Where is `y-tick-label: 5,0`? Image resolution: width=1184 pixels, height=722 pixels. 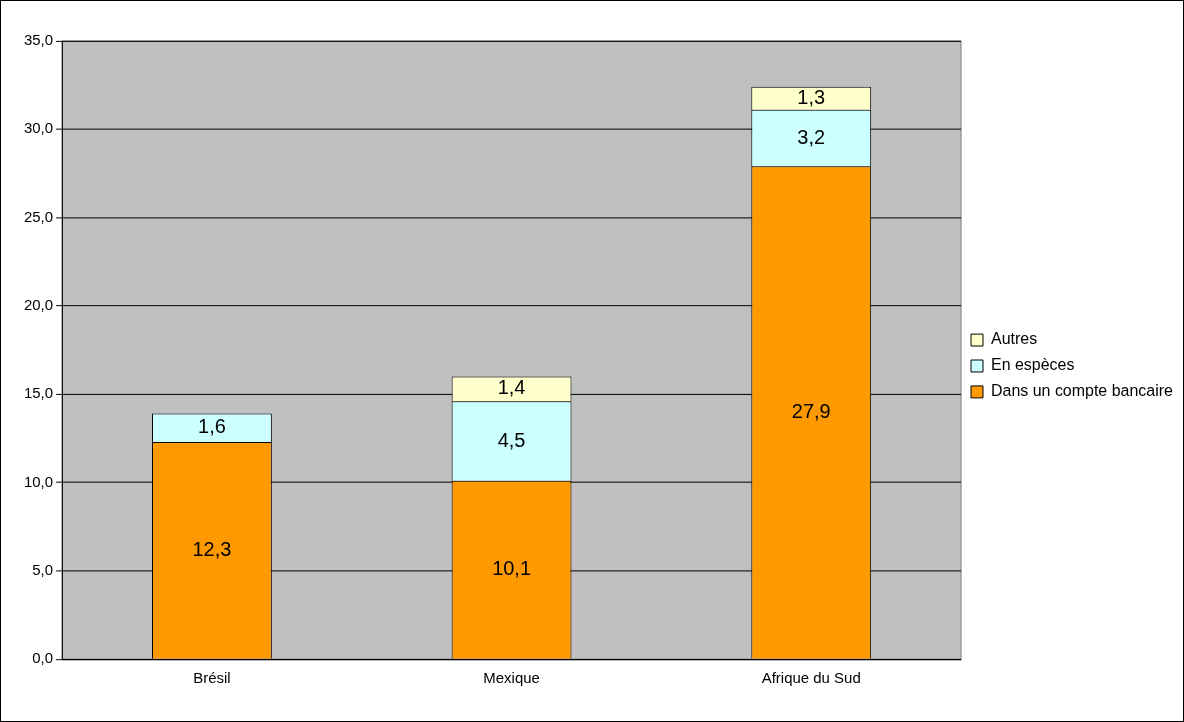
y-tick-label: 5,0 is located at coordinates (43, 569).